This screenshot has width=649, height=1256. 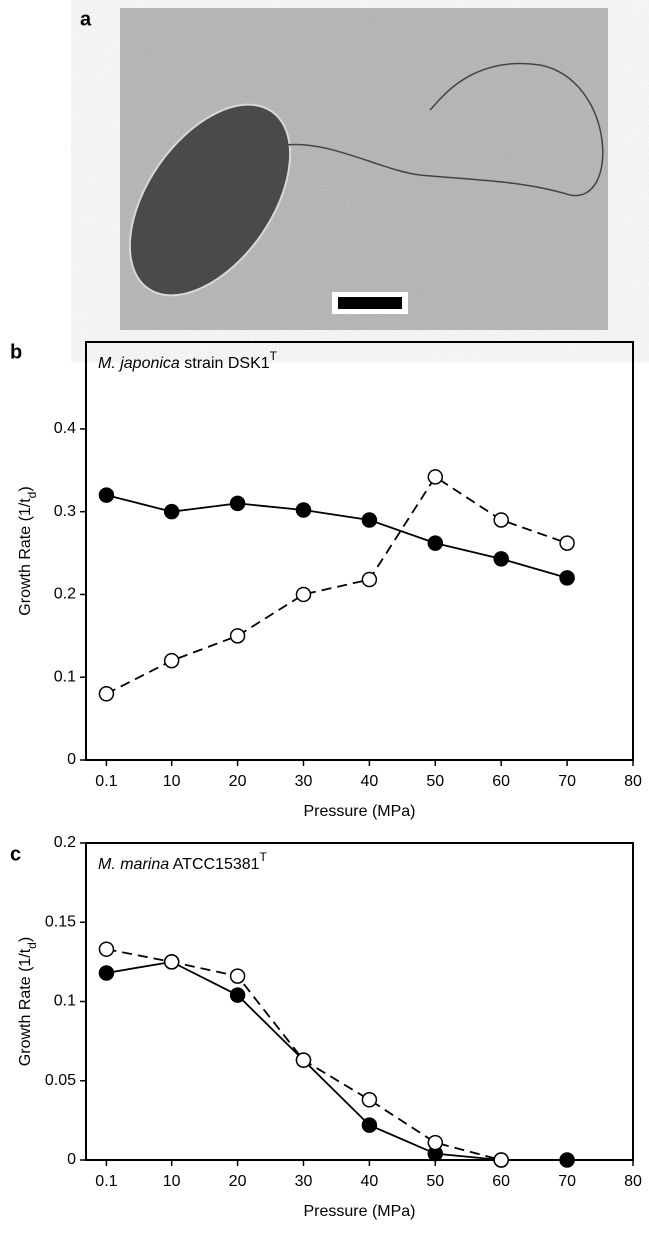 What do you see at coordinates (133, 864) in the screenshot?
I see `text-part: M. marina` at bounding box center [133, 864].